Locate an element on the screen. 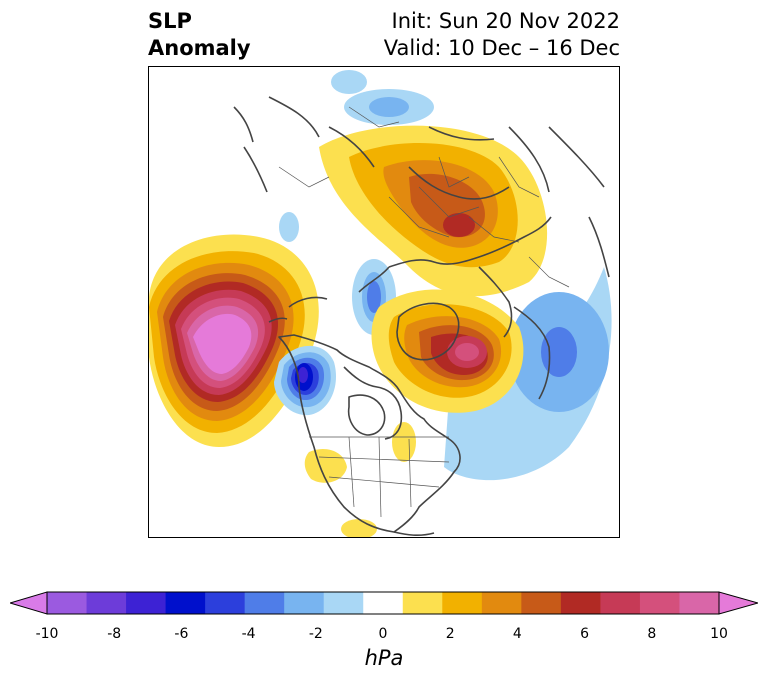 Image resolution: width=768 pixels, height=684 pixels. colorbar-tick-label: -6 is located at coordinates (181, 634).